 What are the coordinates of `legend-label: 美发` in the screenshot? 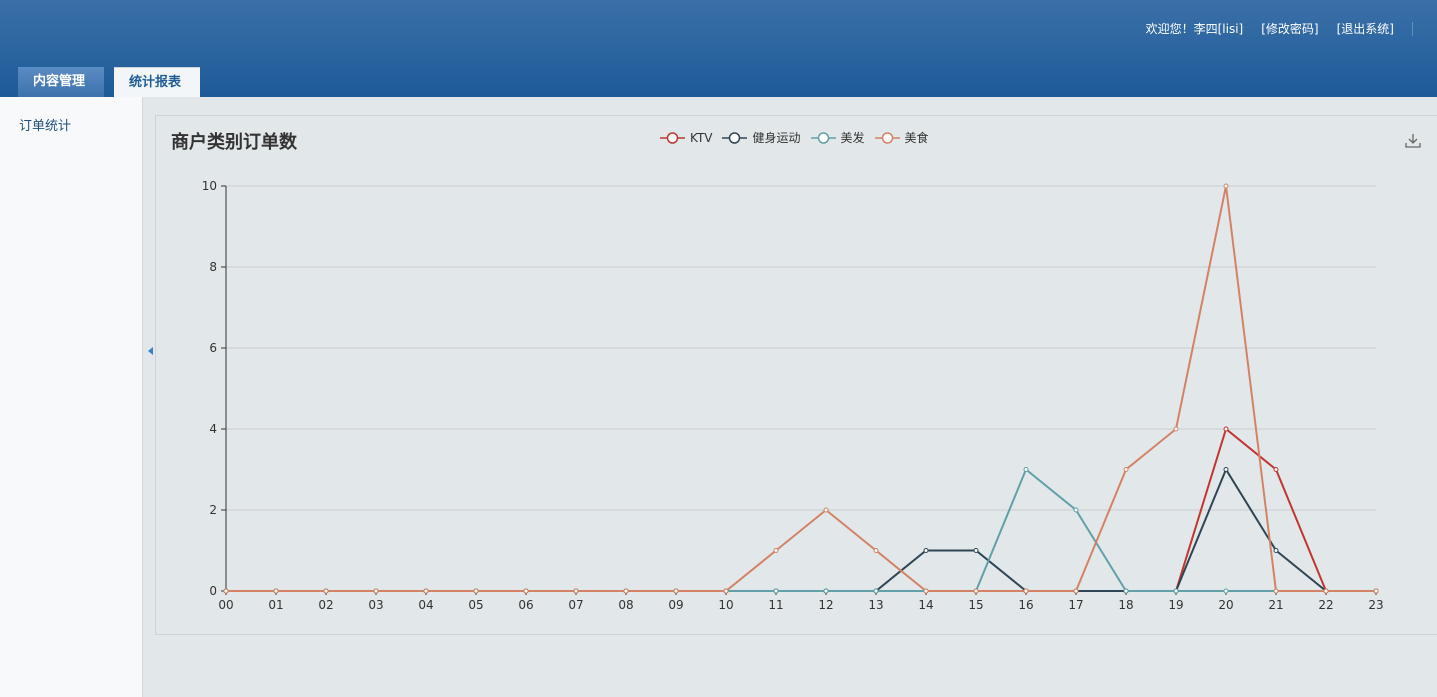 It's located at (852, 138).